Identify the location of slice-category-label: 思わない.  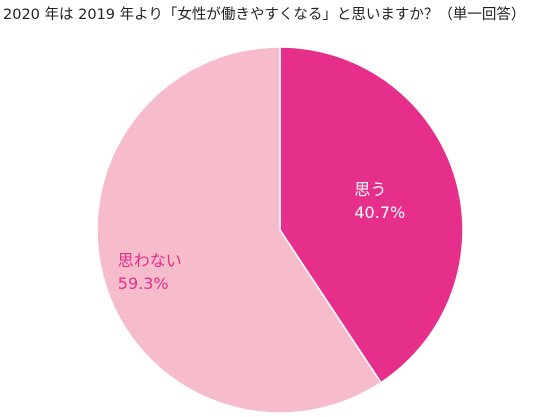
(150, 260).